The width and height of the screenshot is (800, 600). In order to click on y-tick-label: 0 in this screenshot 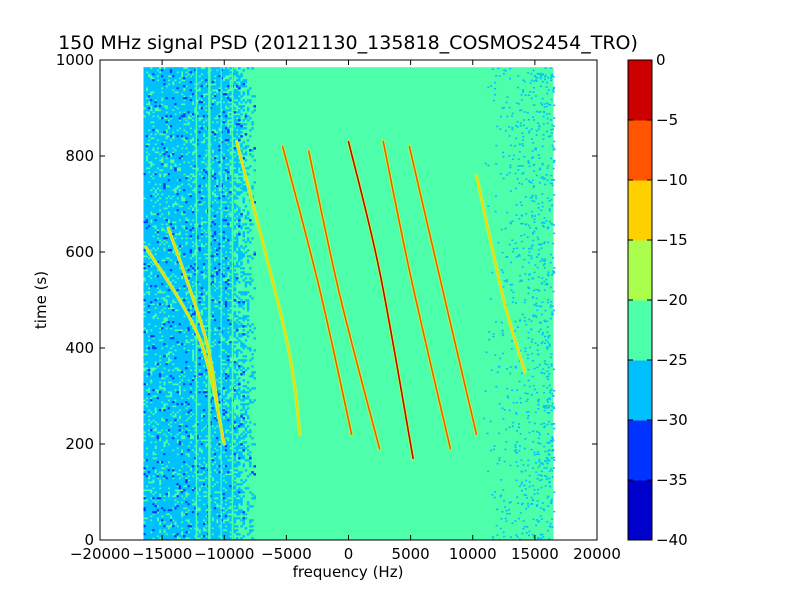, I will do `click(89, 540)`.